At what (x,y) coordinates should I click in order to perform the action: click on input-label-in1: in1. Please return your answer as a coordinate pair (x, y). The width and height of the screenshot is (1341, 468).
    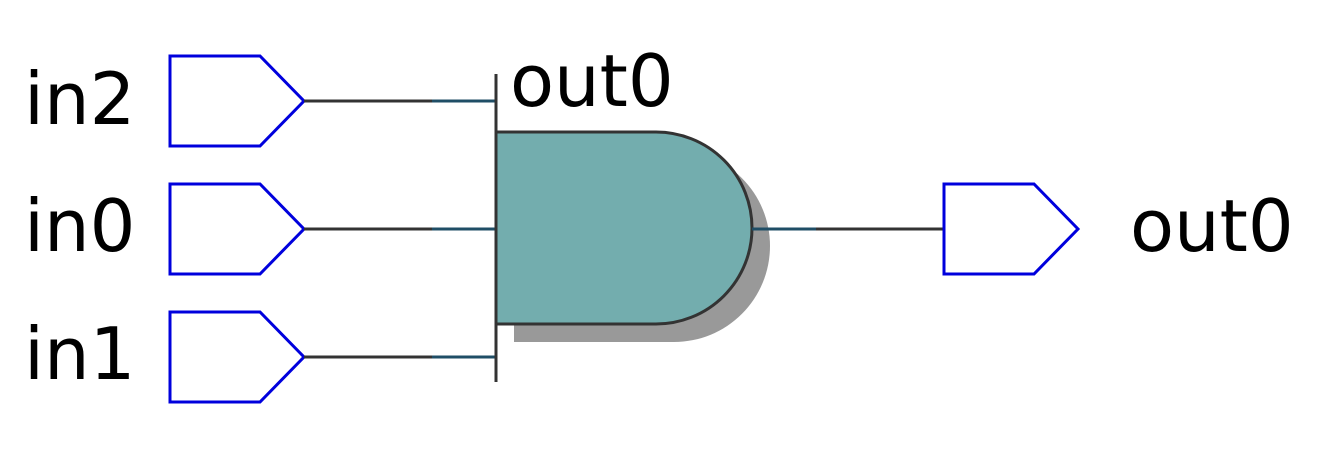
    Looking at the image, I should click on (79, 354).